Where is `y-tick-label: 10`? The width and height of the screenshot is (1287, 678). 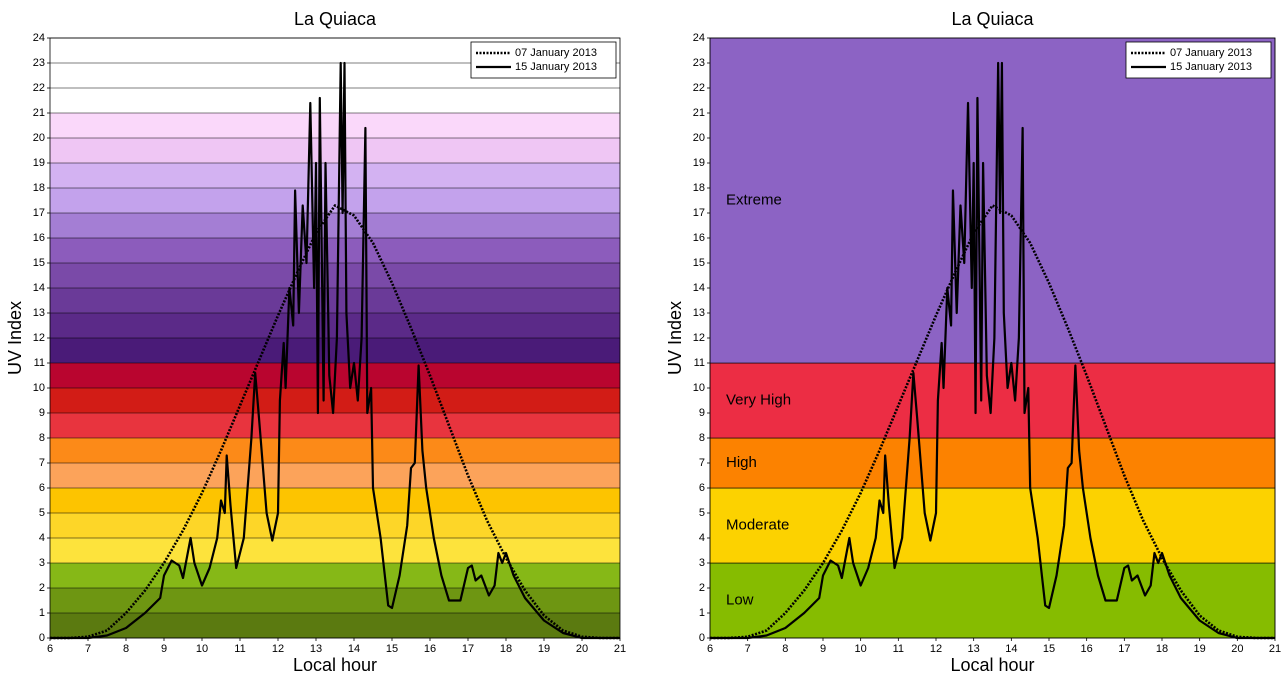 y-tick-label: 10 is located at coordinates (39, 388).